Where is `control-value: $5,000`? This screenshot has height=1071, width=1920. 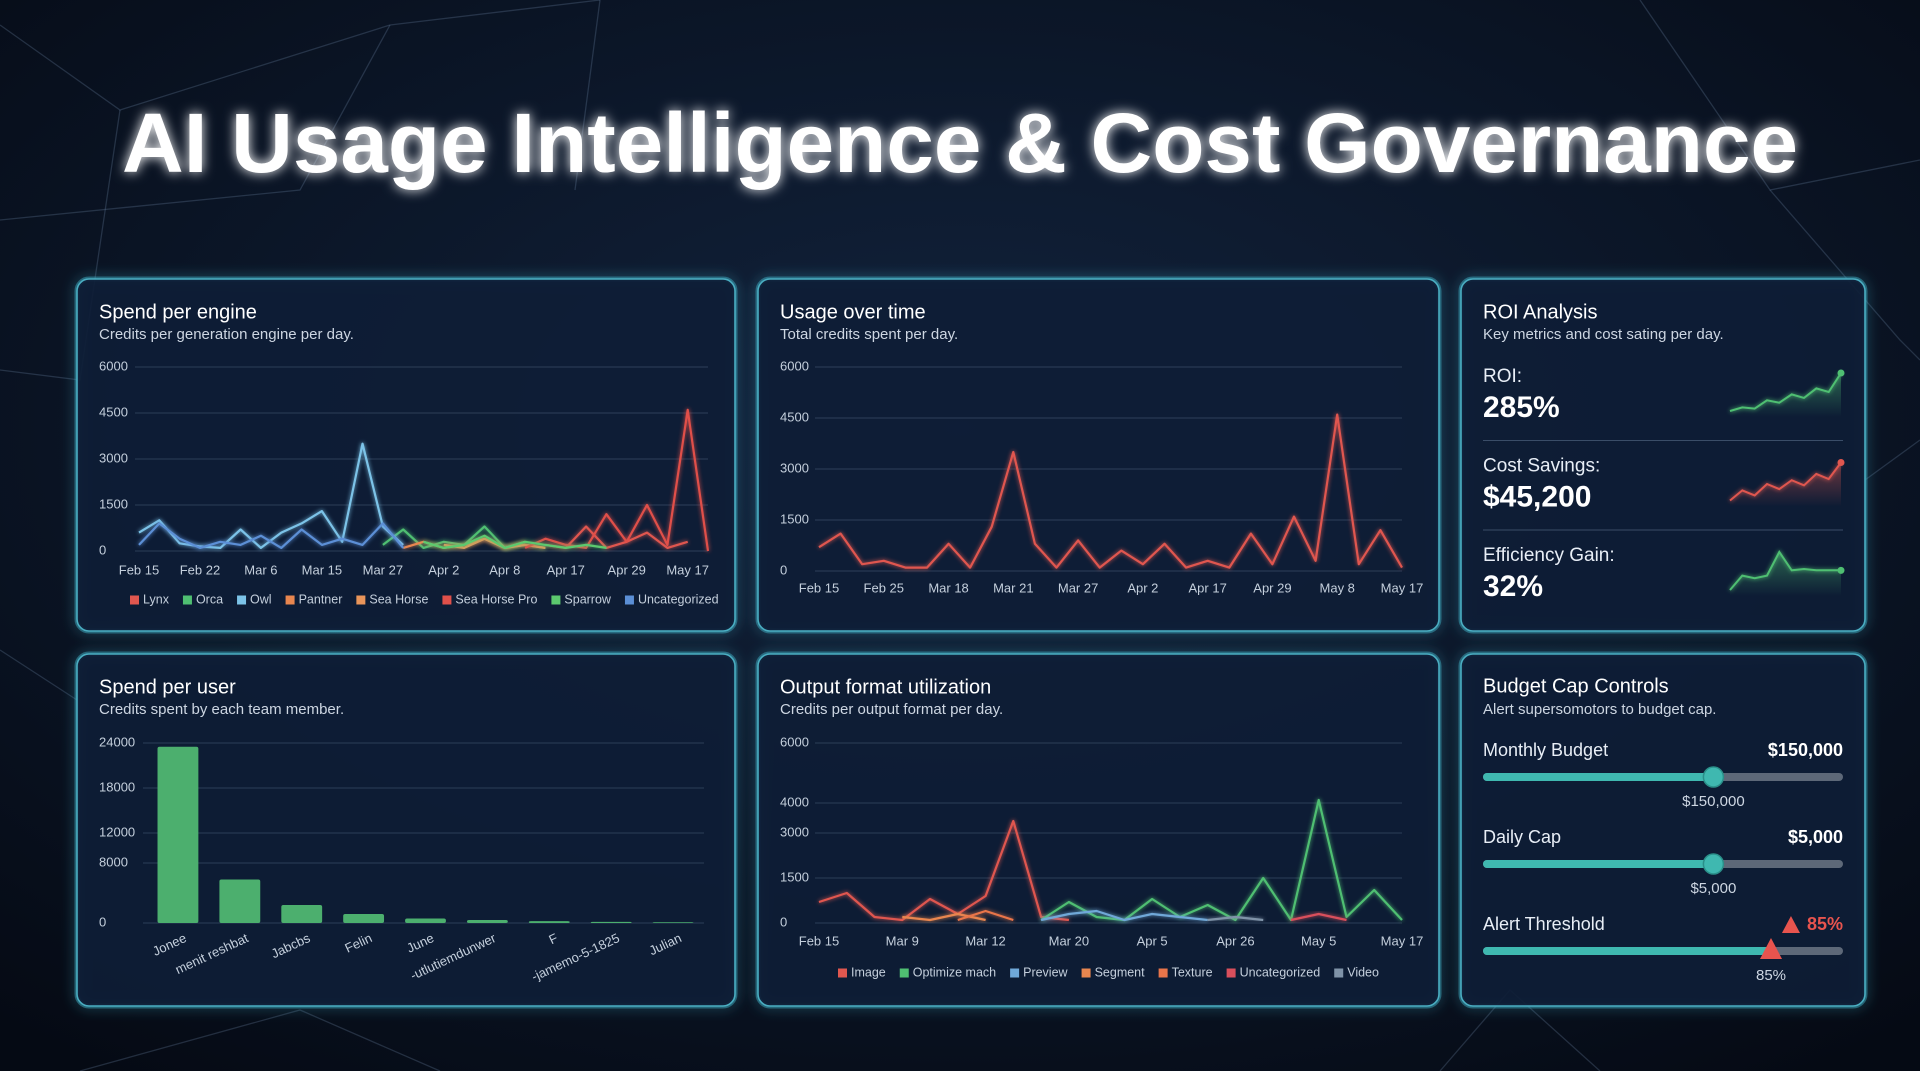
control-value: $5,000 is located at coordinates (1815, 837).